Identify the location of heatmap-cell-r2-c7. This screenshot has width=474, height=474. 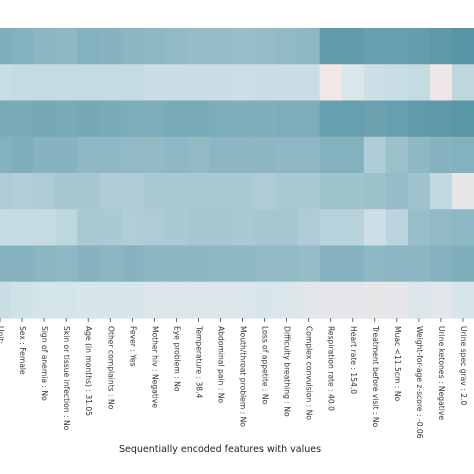
(154, 119).